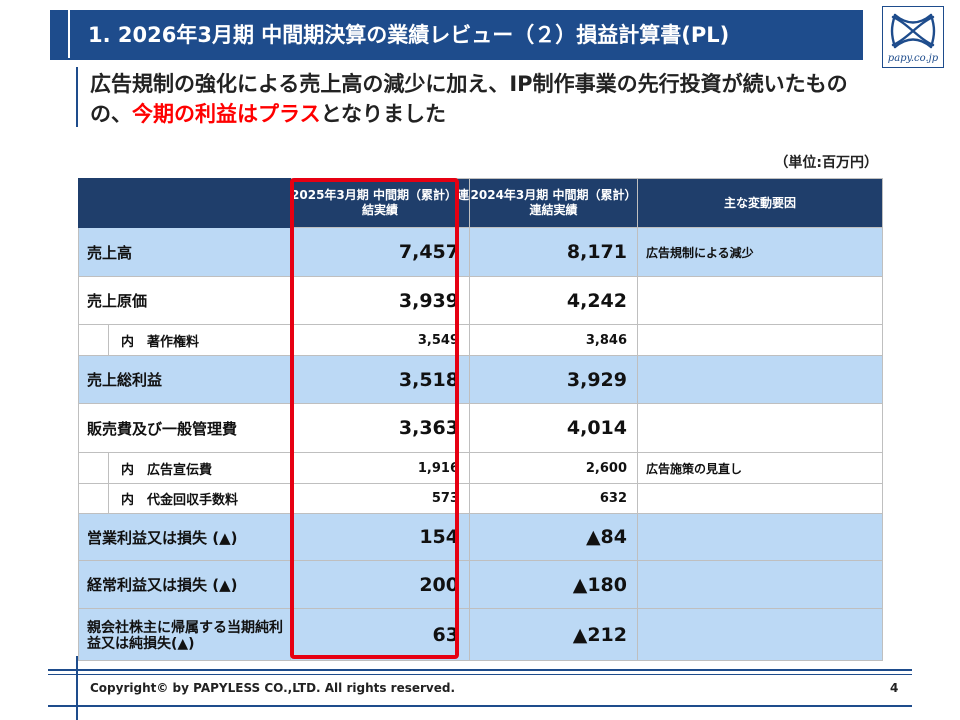  Describe the element at coordinates (913, 31) in the screenshot. I see `papyless-logo-icon` at that location.